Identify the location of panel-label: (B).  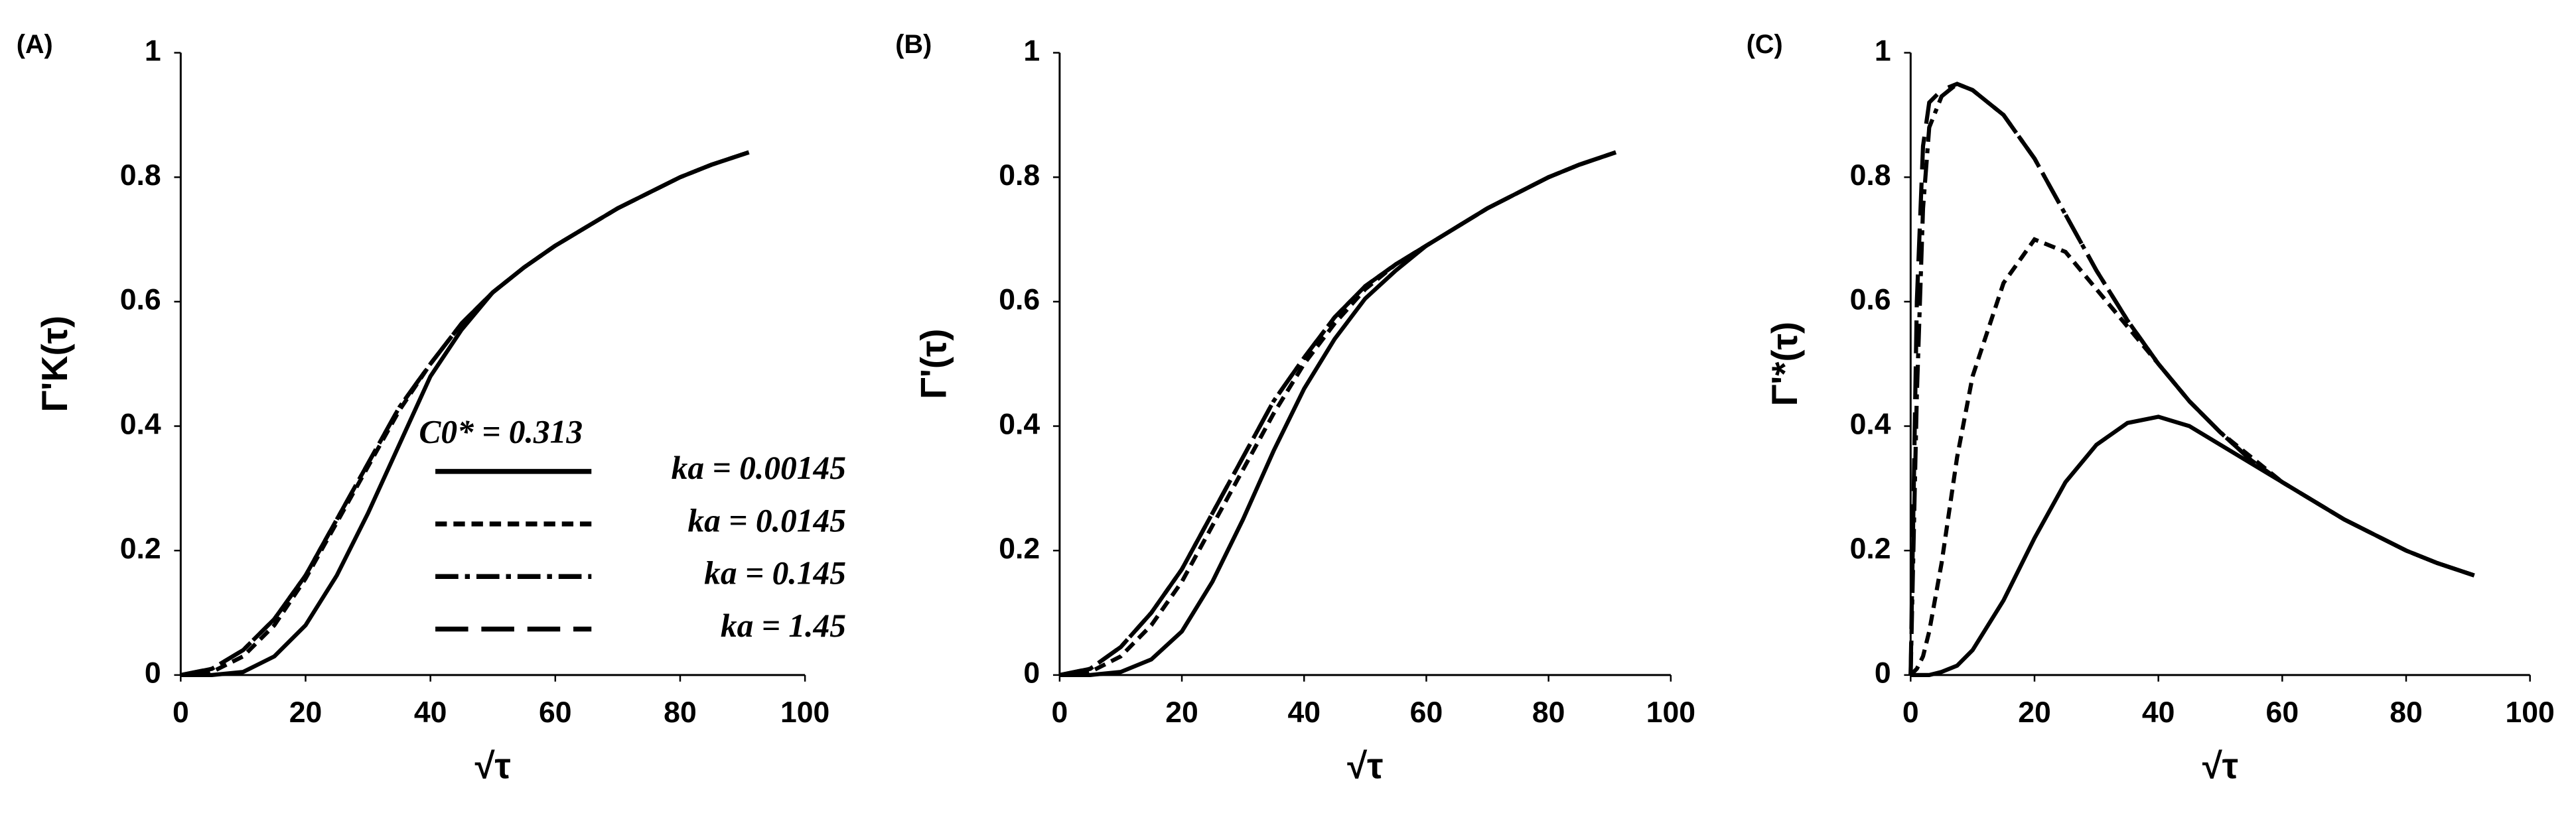
(914, 44).